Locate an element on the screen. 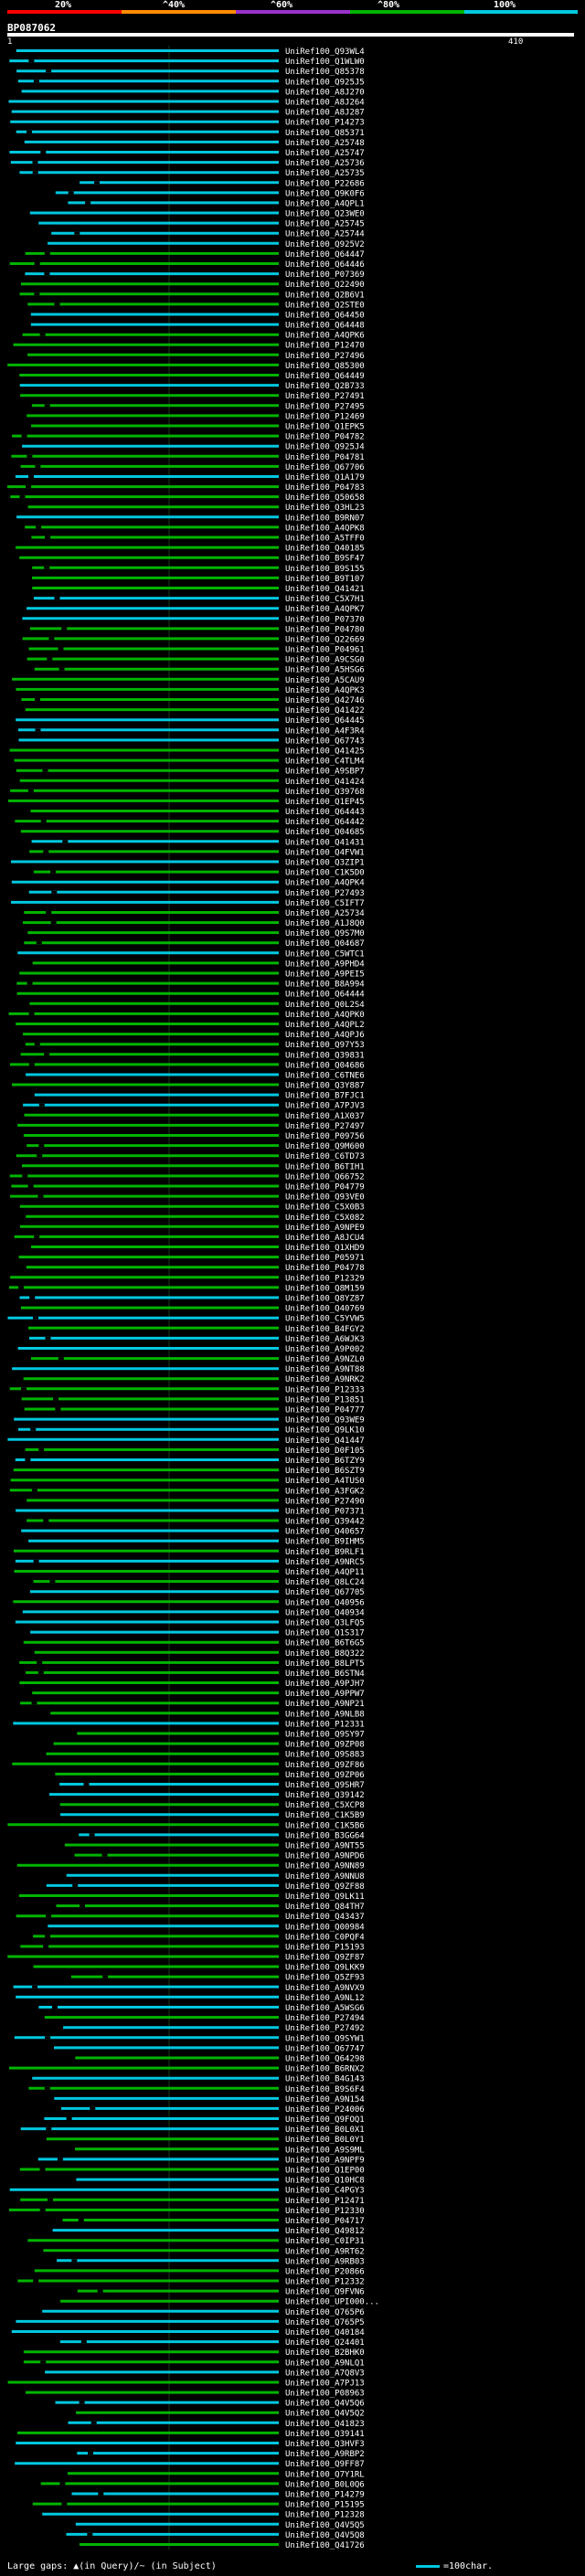 This screenshot has width=585, height=2576. hit-label: UniRef100_A9PHD4 is located at coordinates (325, 964).